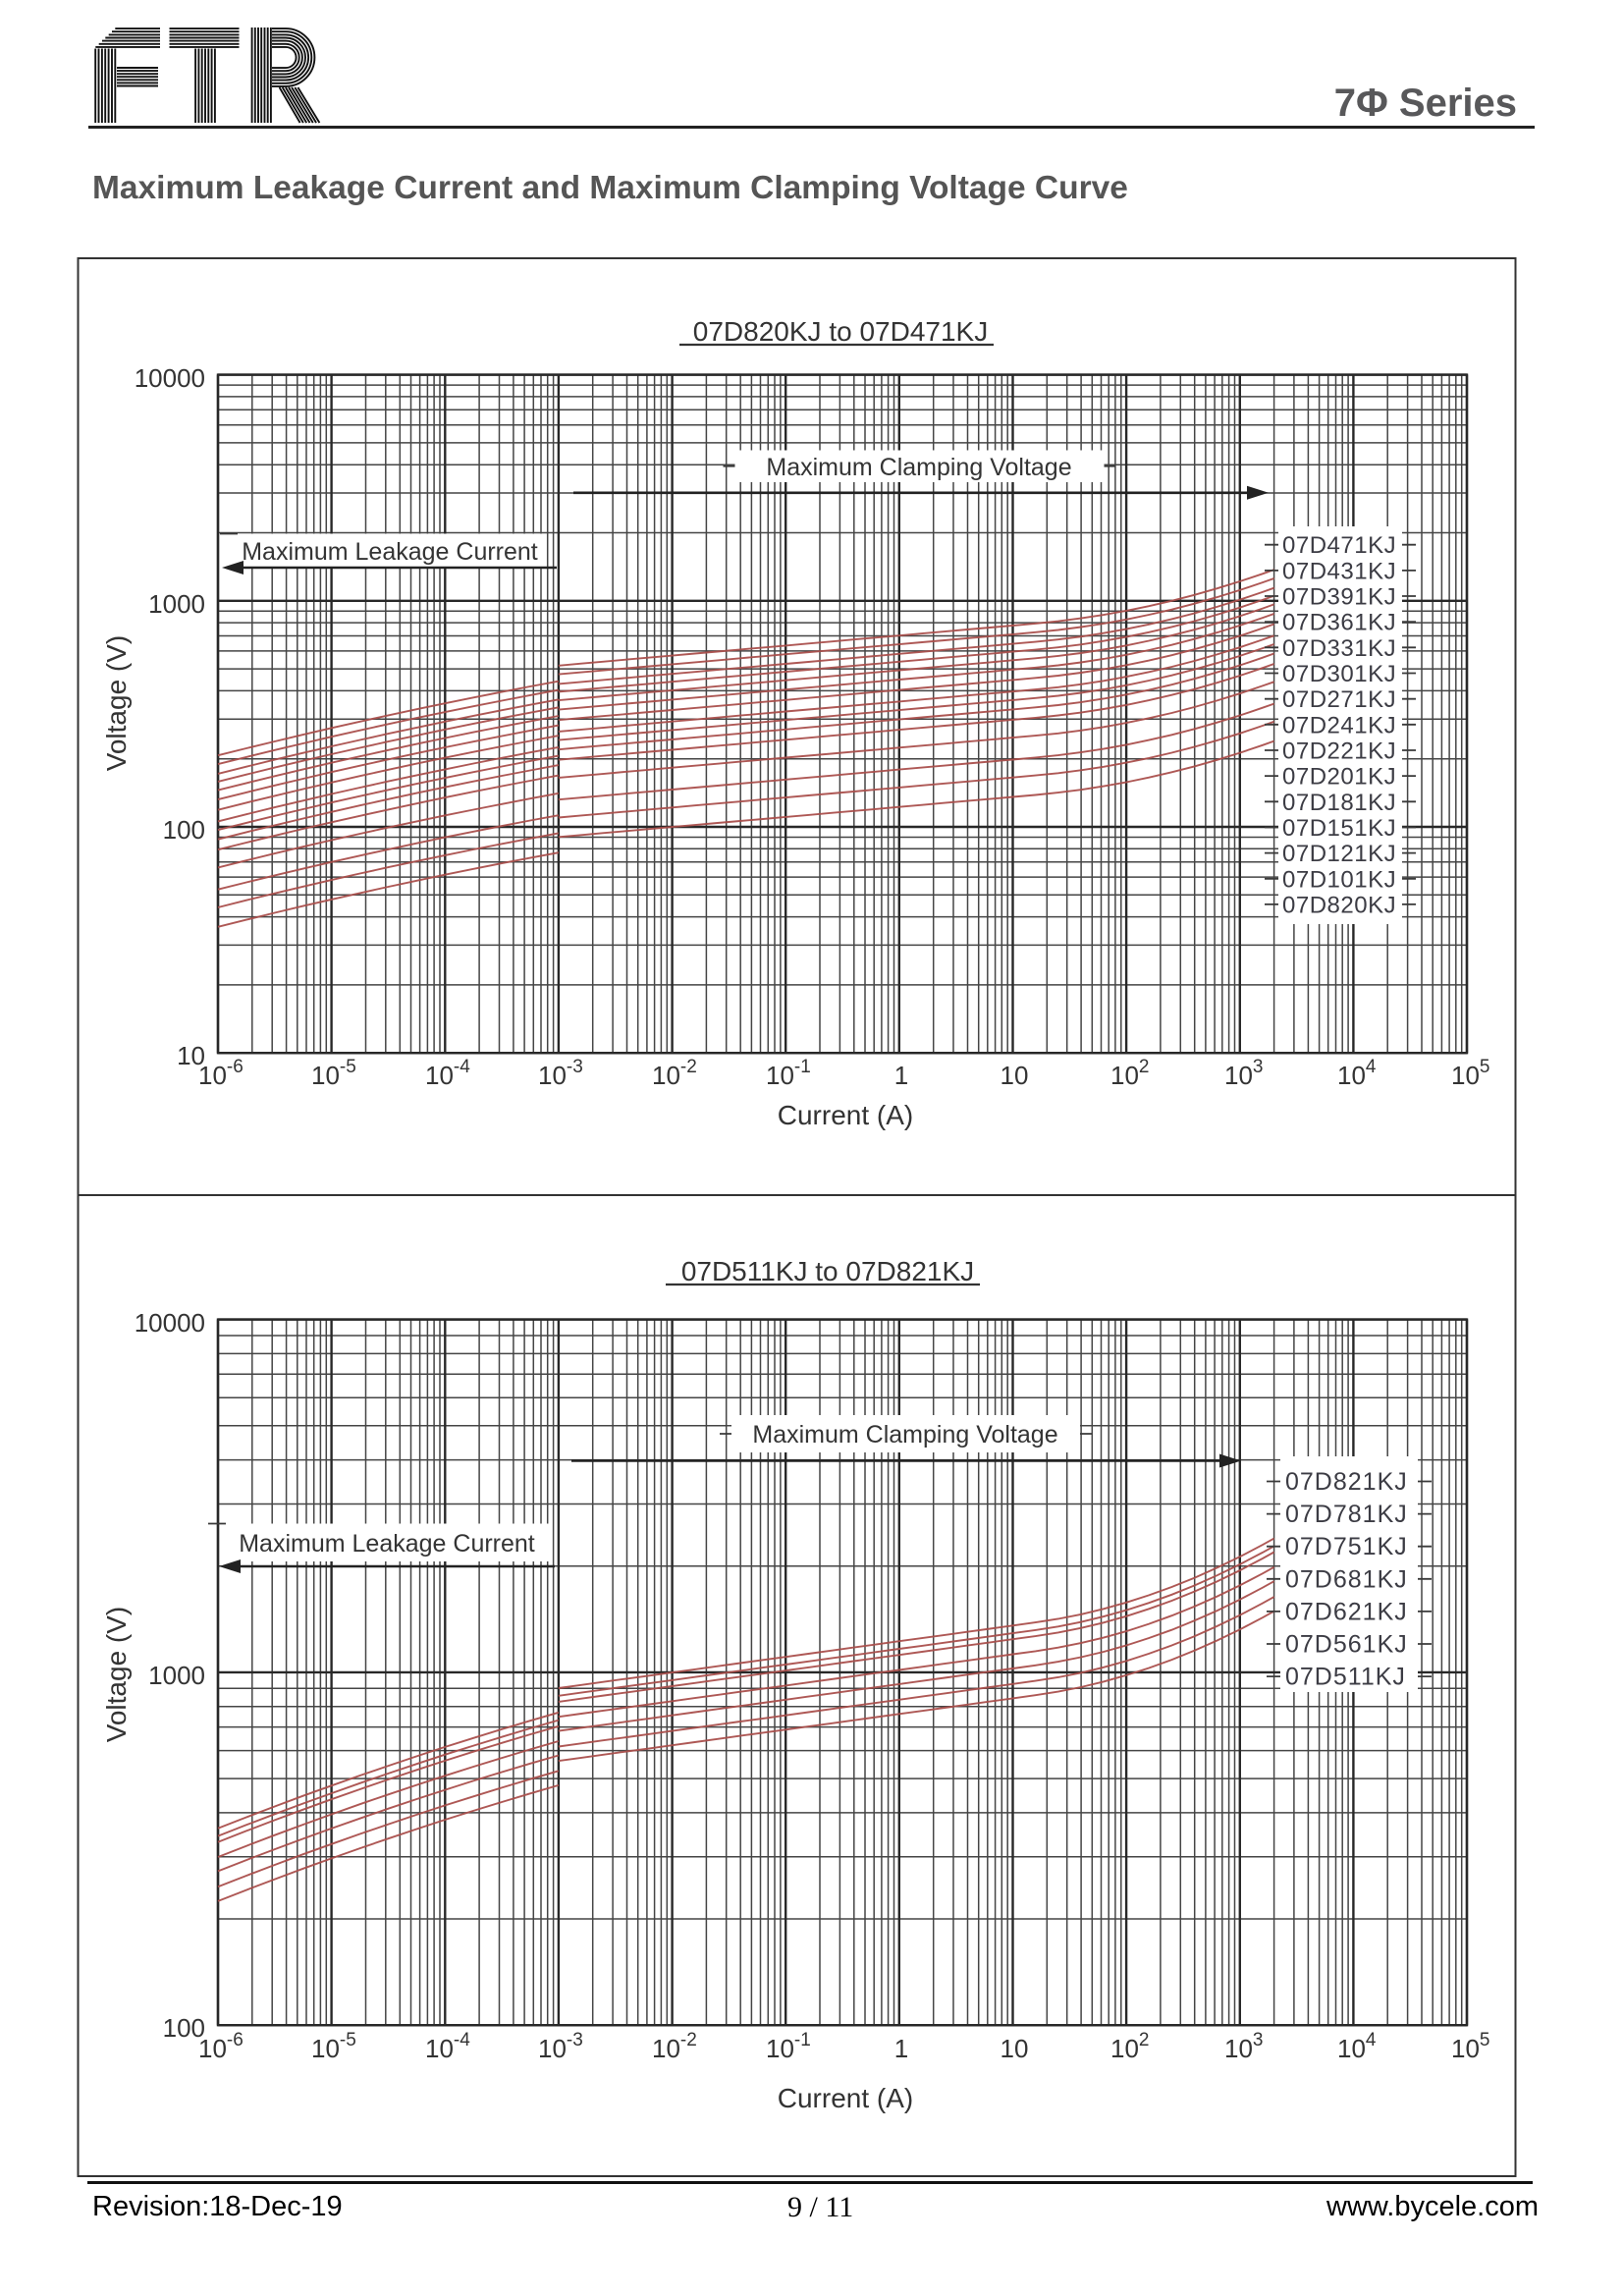  Describe the element at coordinates (1339, 905) in the screenshot. I see `svg-text: 07D820KJ` at that location.